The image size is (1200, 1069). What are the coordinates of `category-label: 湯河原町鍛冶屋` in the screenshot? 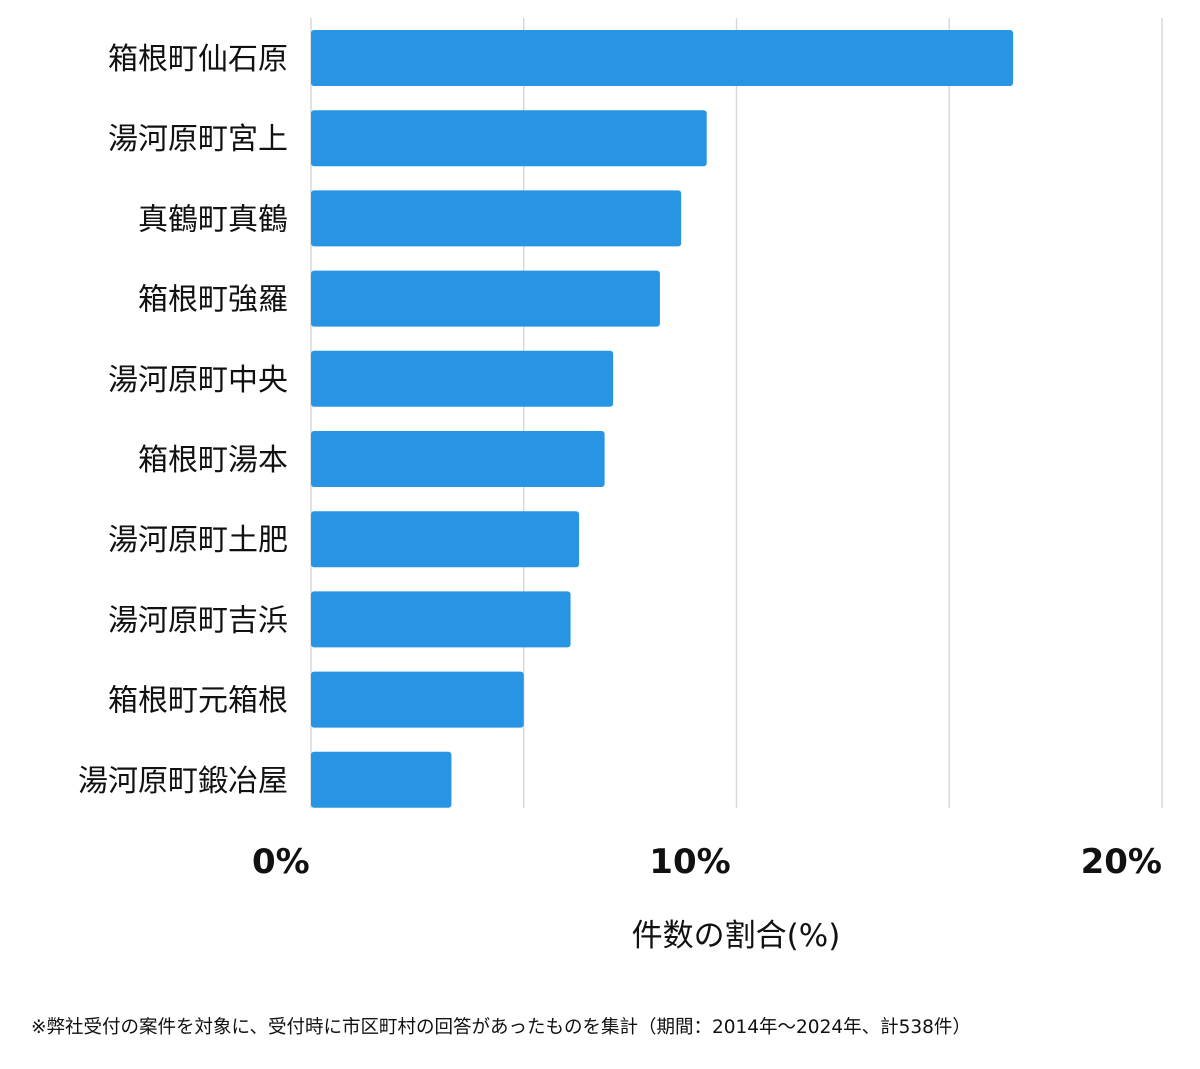 It's located at (183, 781).